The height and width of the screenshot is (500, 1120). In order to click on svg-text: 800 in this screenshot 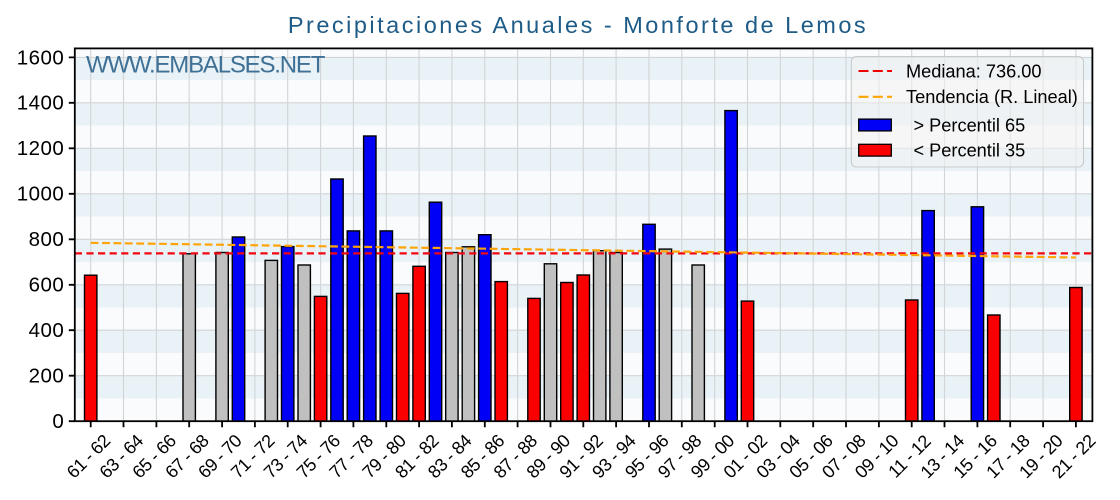, I will do `click(47, 239)`.